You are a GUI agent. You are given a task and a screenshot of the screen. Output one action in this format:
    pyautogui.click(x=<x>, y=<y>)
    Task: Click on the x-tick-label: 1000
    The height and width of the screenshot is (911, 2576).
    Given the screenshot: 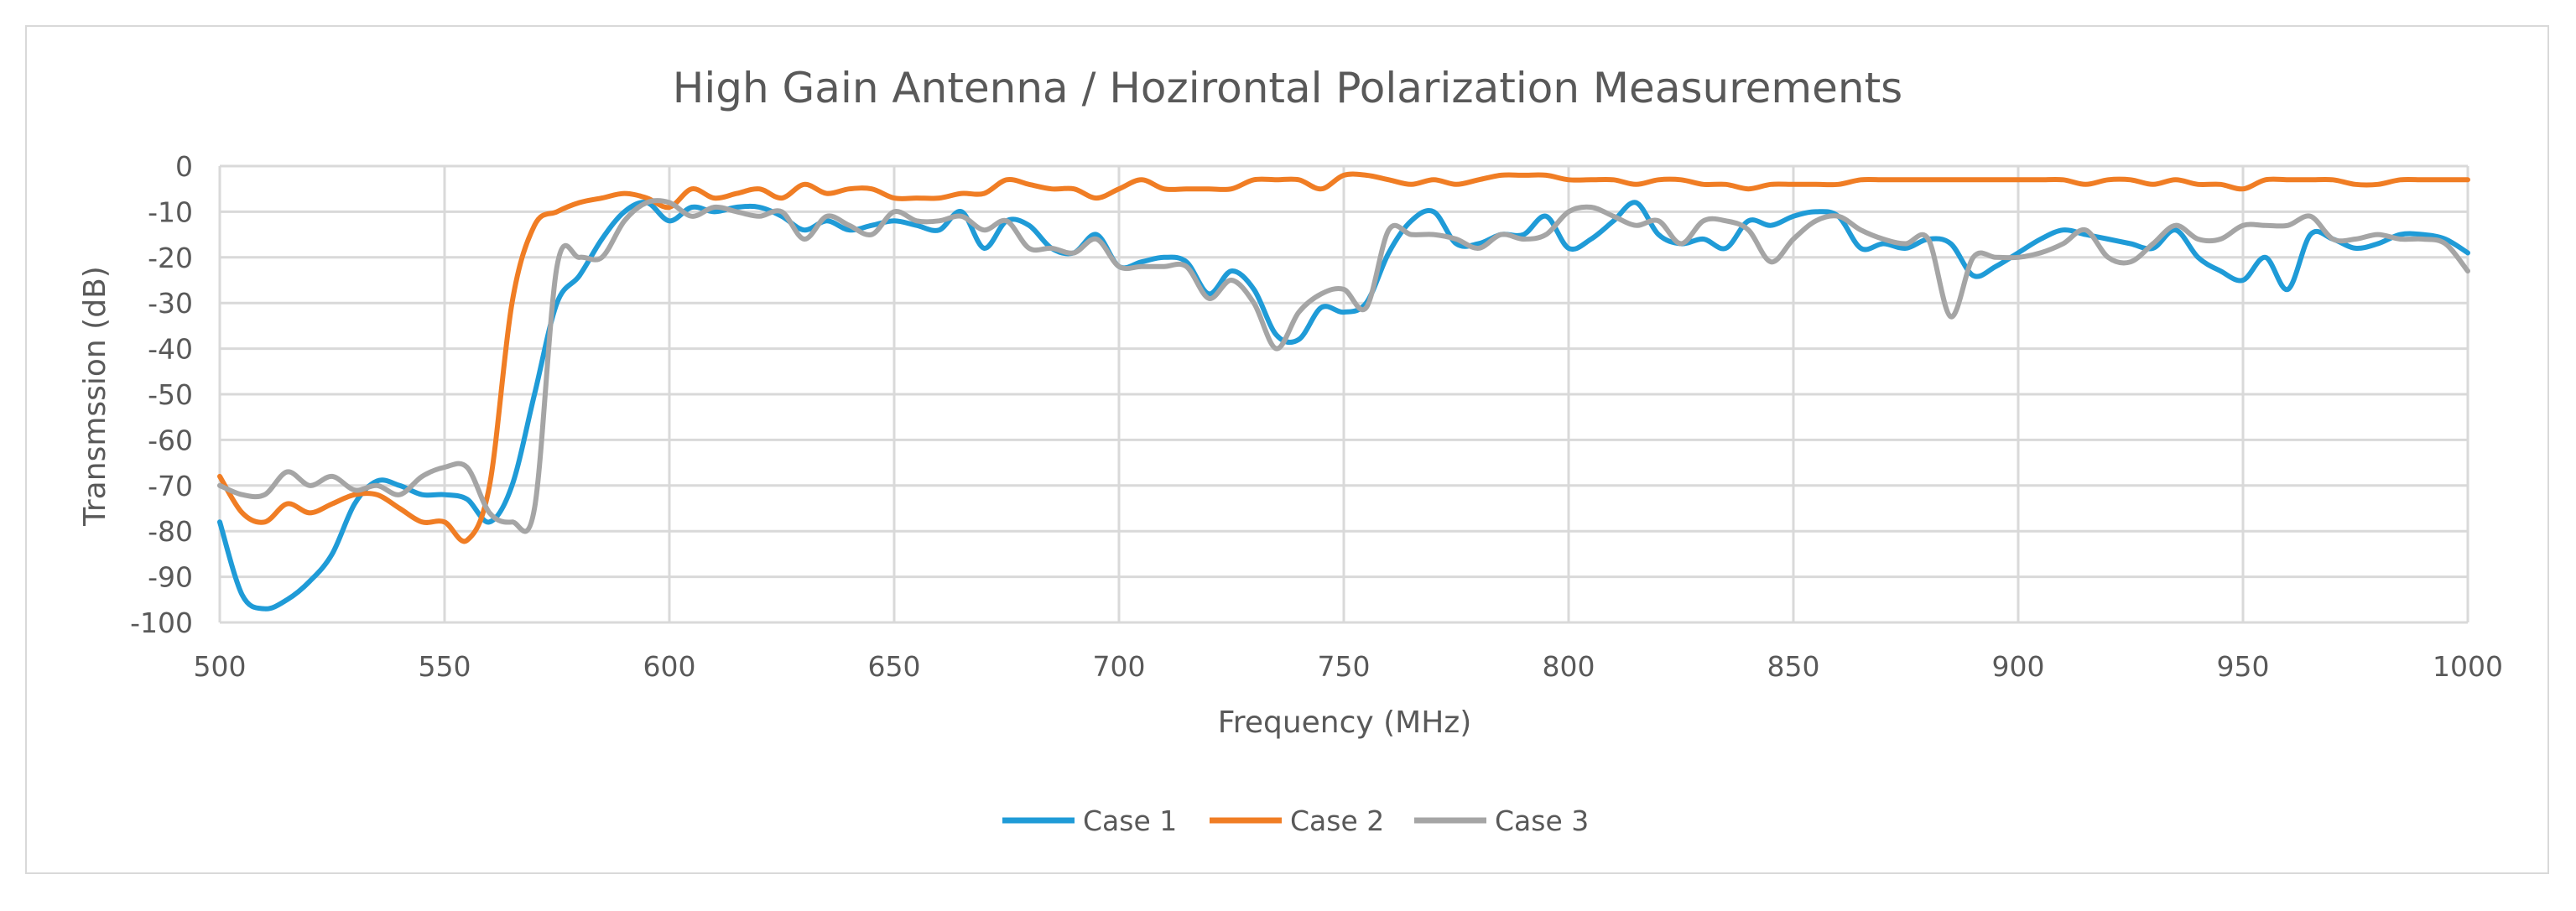 What is the action you would take?
    pyautogui.click(x=2468, y=666)
    